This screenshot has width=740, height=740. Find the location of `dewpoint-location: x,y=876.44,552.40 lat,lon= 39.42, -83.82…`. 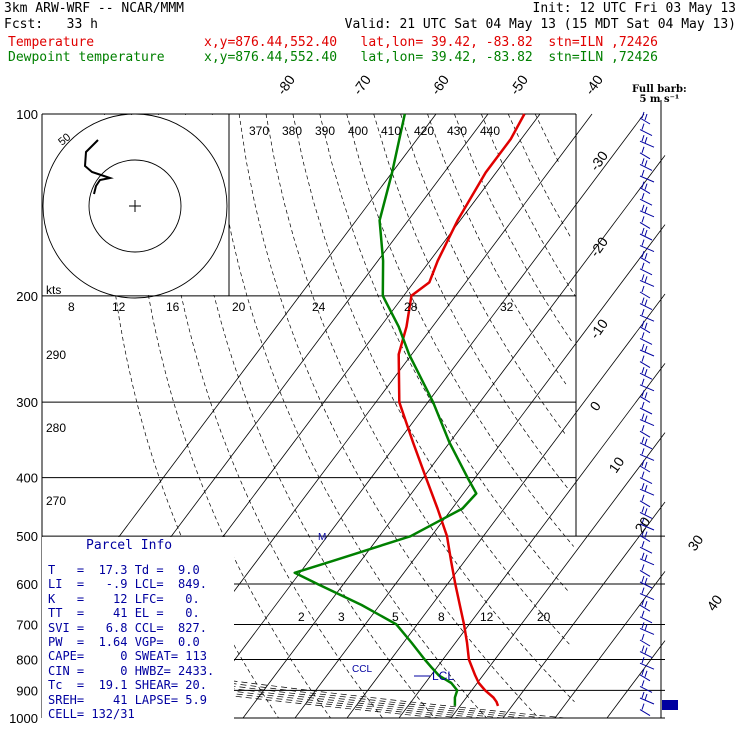

dewpoint-location: x,y=876.44,552.40 lat,lon= 39.42, -83.82… is located at coordinates (431, 57).